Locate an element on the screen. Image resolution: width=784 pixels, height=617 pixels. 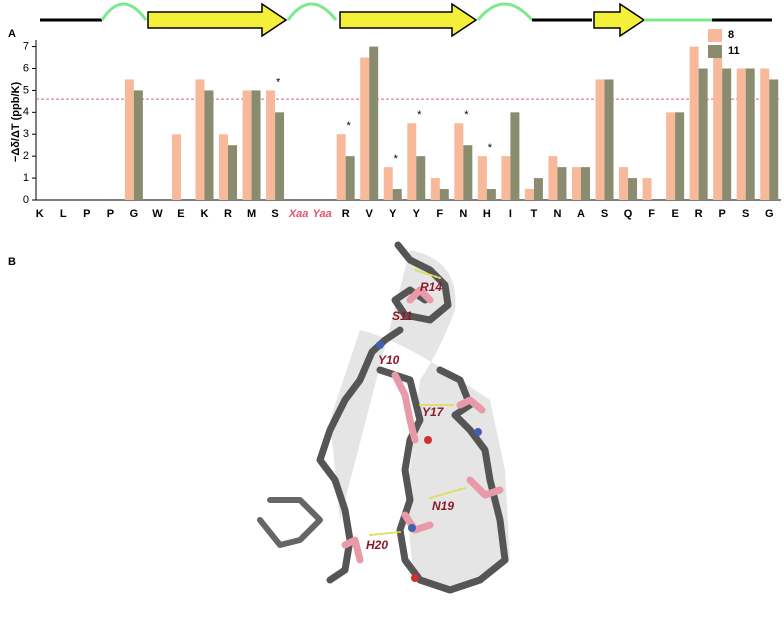
y-axis-label: −Δδ/ΔT (ppb/K) is located at coordinates (16, 122).